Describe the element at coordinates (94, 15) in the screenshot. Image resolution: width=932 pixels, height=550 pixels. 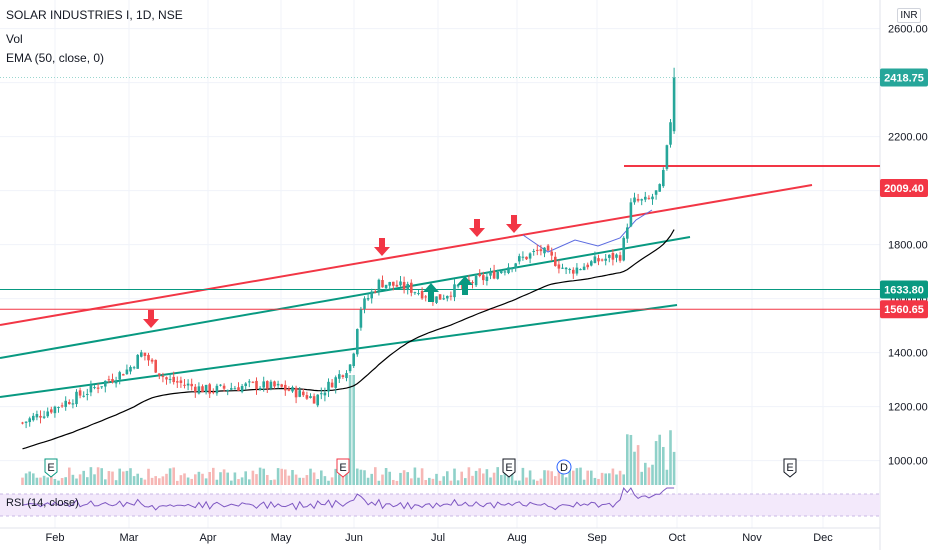
I see `chart-title: SOLAR INDUSTRIES I, 1D, NSE` at that location.